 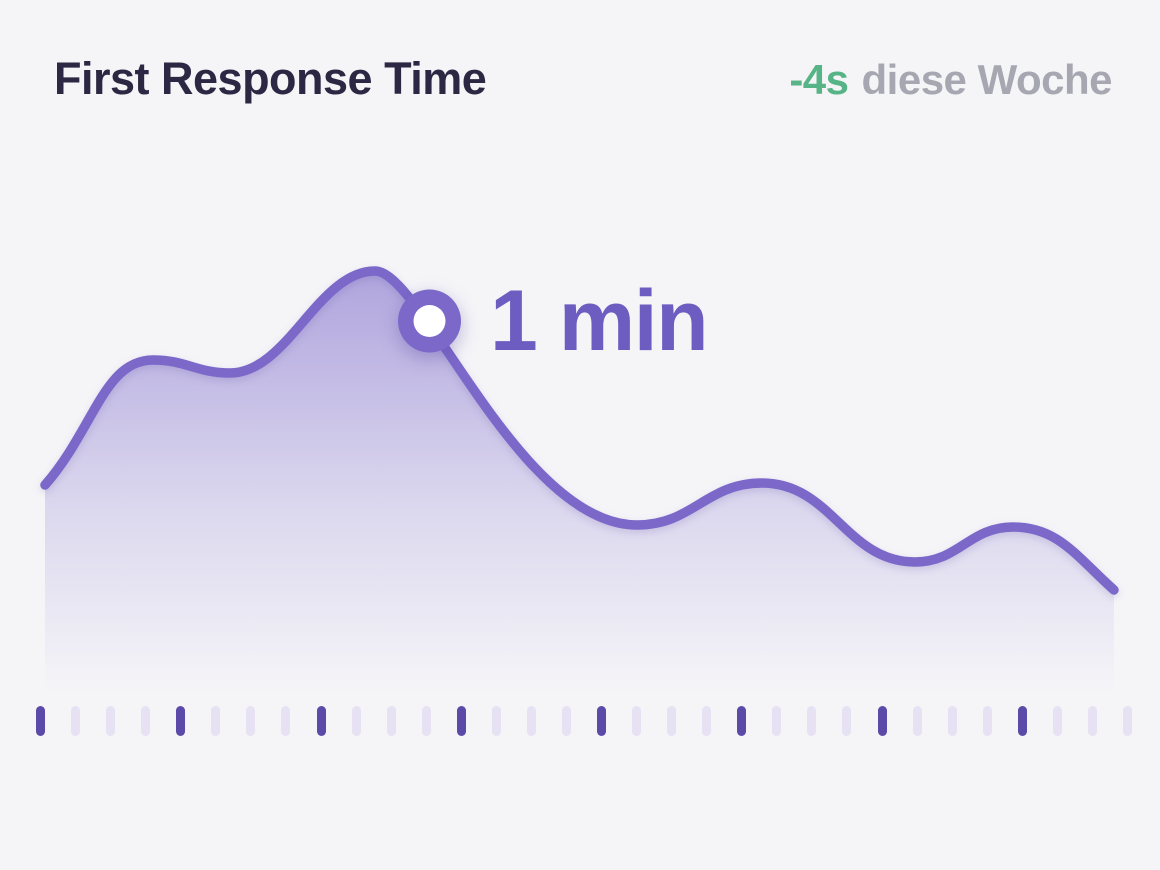 I want to click on trend-summary: -4s diese Woche, so click(x=950, y=80).